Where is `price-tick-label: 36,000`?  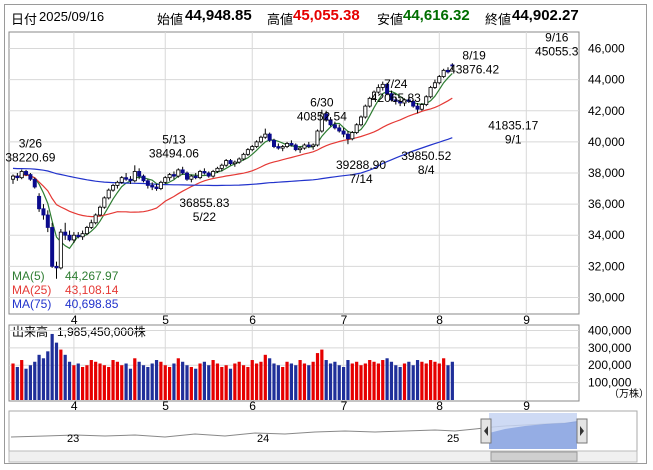 price-tick-label: 36,000 is located at coordinates (606, 204).